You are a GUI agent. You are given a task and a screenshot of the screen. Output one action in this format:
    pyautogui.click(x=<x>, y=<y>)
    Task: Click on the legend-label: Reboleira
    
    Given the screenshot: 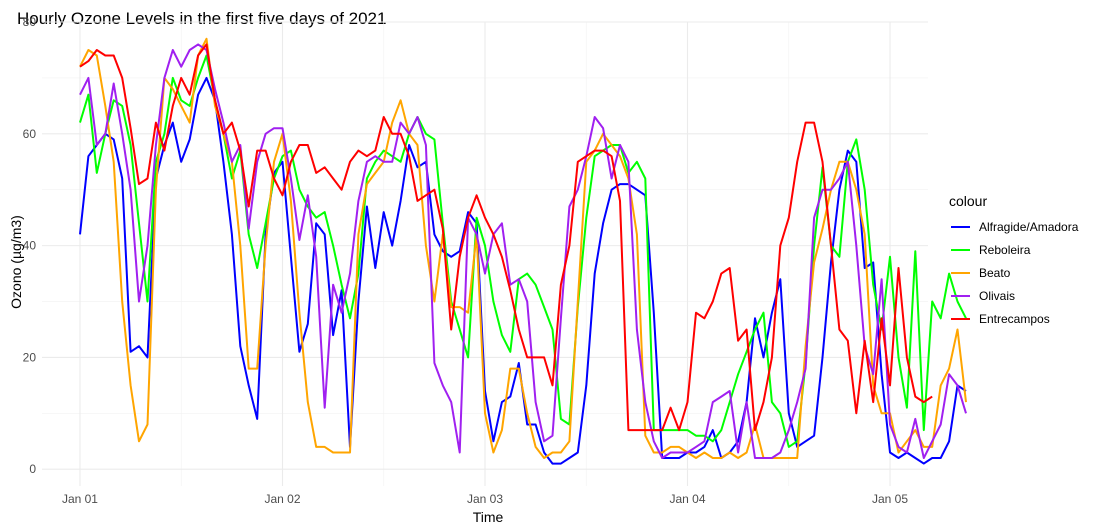 What is the action you would take?
    pyautogui.click(x=1005, y=250)
    